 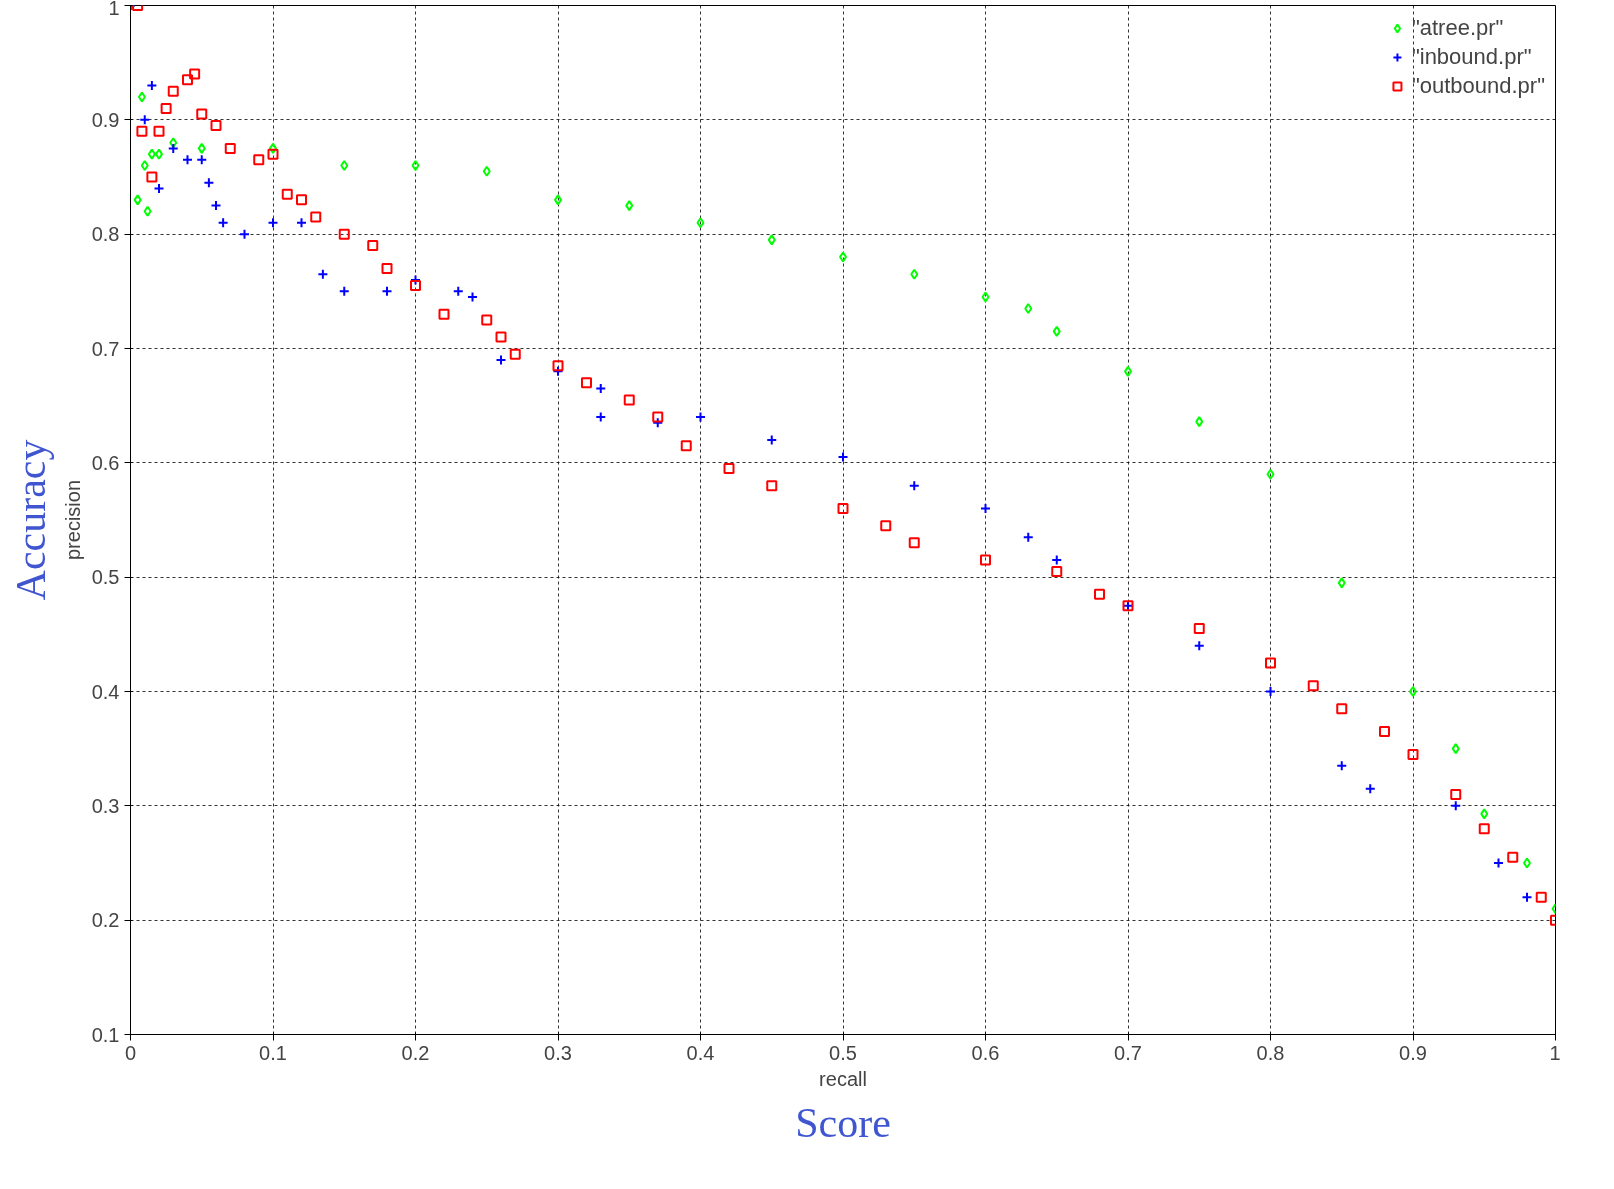 What do you see at coordinates (105, 691) in the screenshot?
I see `y-tick-label: 0.4` at bounding box center [105, 691].